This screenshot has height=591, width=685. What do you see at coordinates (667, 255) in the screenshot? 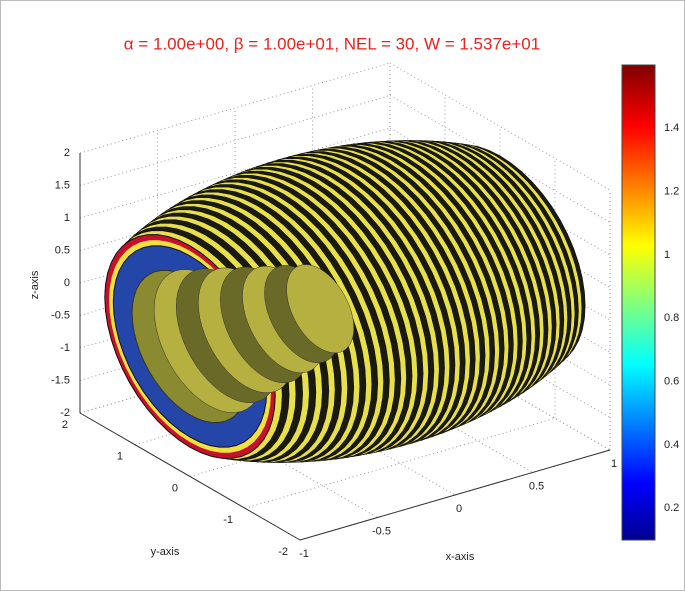
I see `colorbar-tick-label: 1` at bounding box center [667, 255].